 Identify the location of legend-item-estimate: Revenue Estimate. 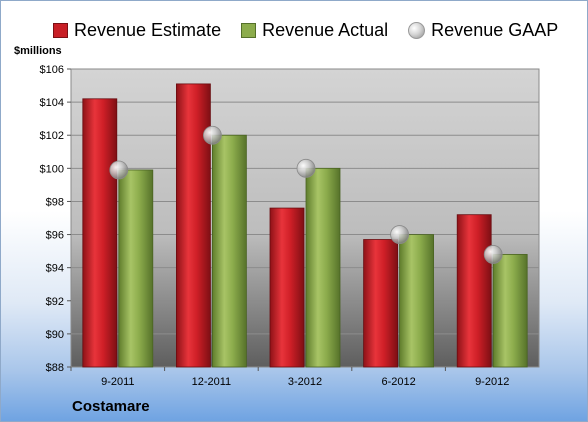
(137, 30).